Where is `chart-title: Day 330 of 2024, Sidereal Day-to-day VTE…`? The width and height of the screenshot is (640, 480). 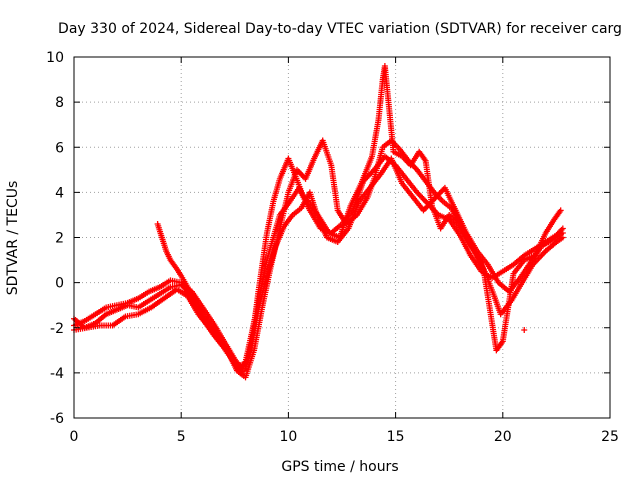
chart-title: Day 330 of 2024, Sidereal Day-to-day VTE… is located at coordinates (340, 29).